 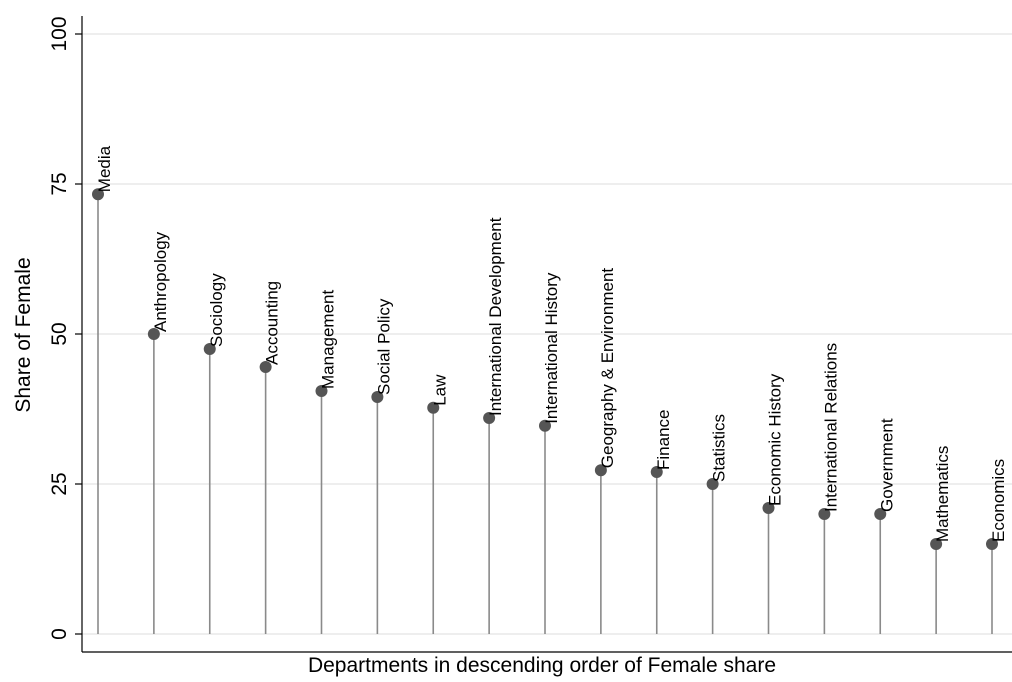 I want to click on category-label: Mathematics, so click(x=942, y=494).